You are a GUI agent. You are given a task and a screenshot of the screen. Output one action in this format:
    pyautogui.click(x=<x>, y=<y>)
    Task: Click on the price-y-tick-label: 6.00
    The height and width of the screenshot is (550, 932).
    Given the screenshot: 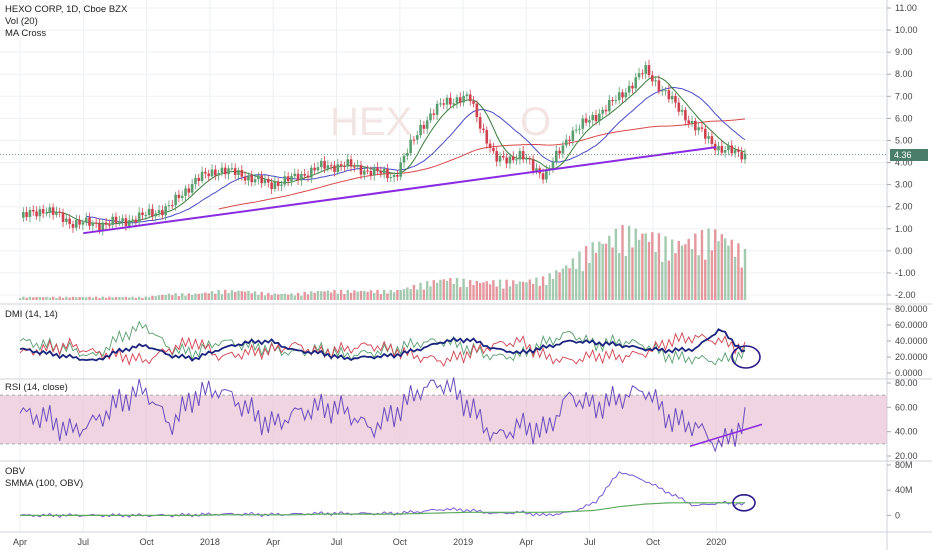 What is the action you would take?
    pyautogui.click(x=904, y=118)
    